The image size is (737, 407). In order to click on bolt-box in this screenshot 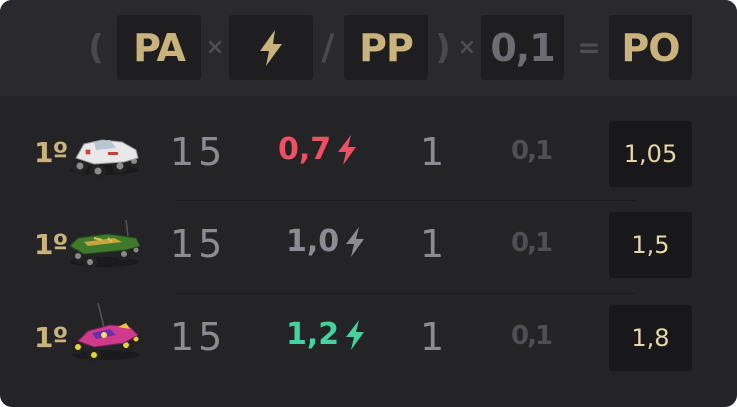, I will do `click(271, 47)`.